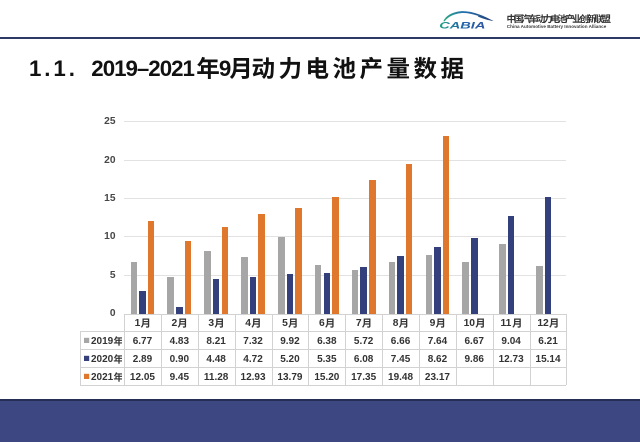 The width and height of the screenshot is (640, 442). Describe the element at coordinates (322, 323) in the screenshot. I see `svg-text: 6` at that location.